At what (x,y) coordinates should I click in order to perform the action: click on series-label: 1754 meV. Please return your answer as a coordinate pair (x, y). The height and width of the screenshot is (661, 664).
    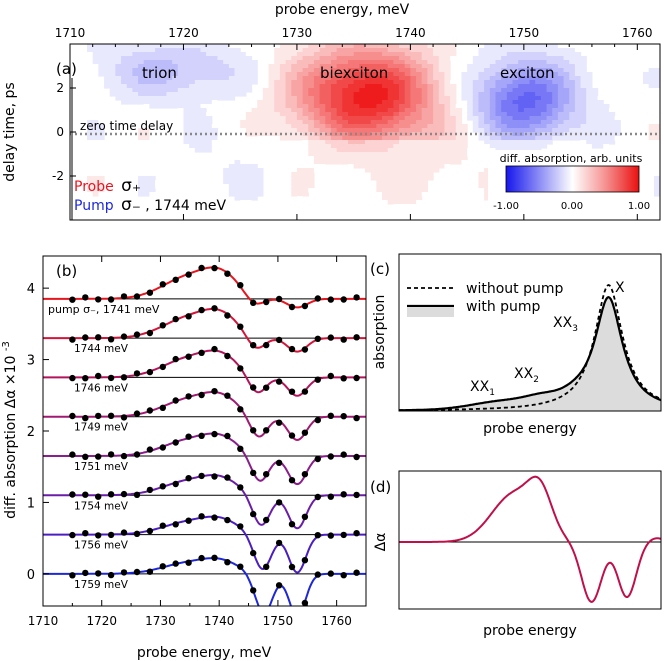
    Looking at the image, I should click on (101, 506).